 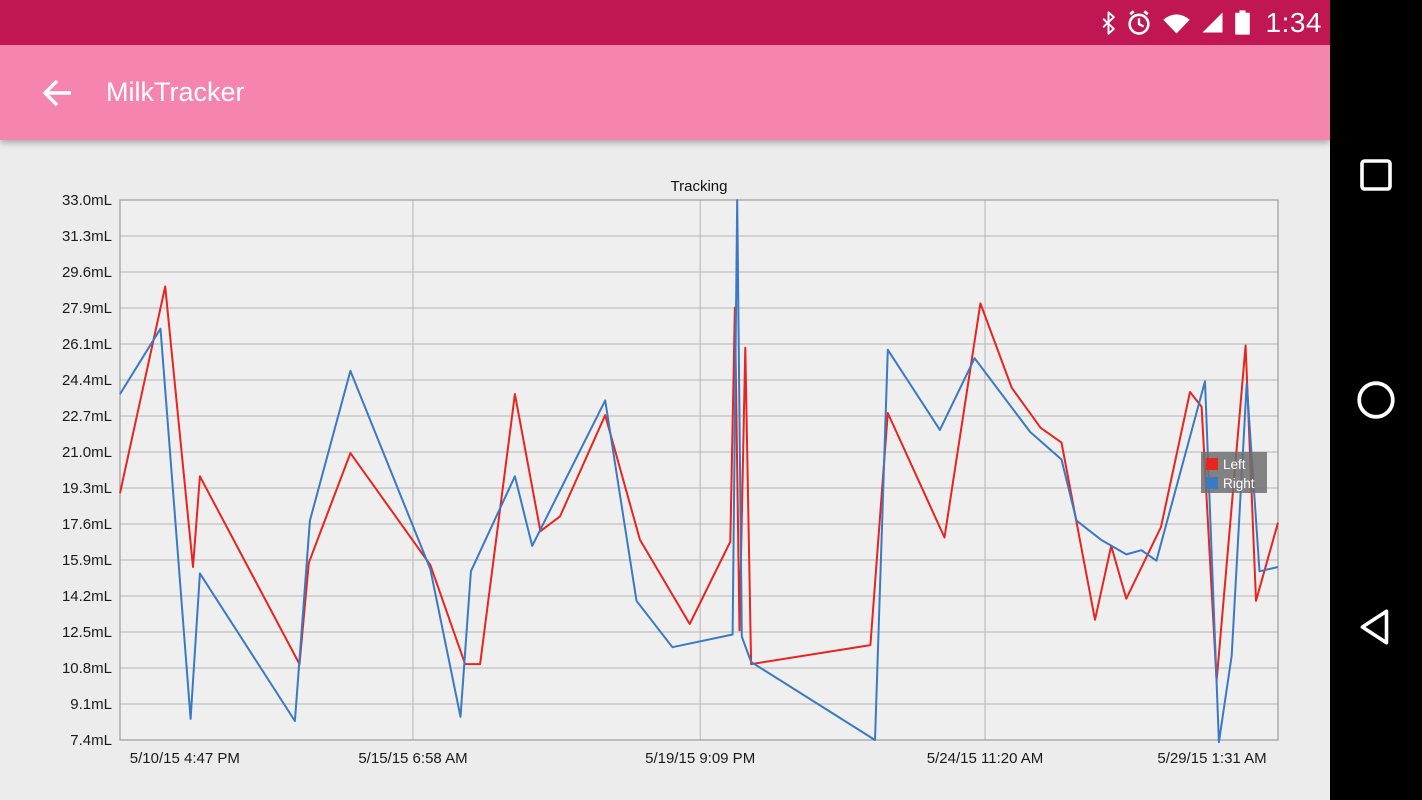 What do you see at coordinates (1242, 22) in the screenshot?
I see `battery-icon` at bounding box center [1242, 22].